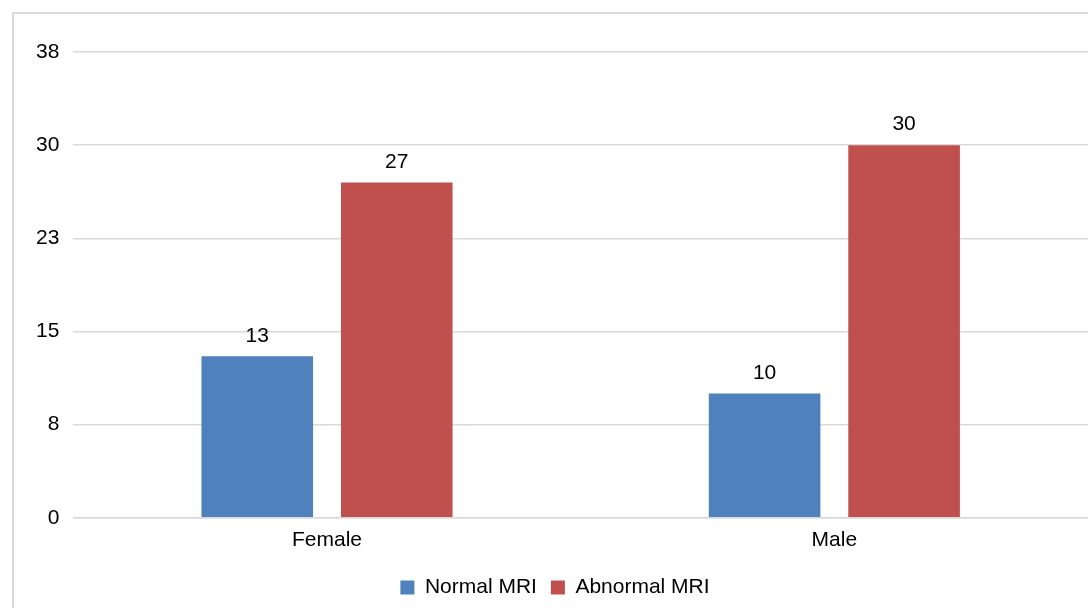  What do you see at coordinates (48, 143) in the screenshot?
I see `y-tick-label: 30` at bounding box center [48, 143].